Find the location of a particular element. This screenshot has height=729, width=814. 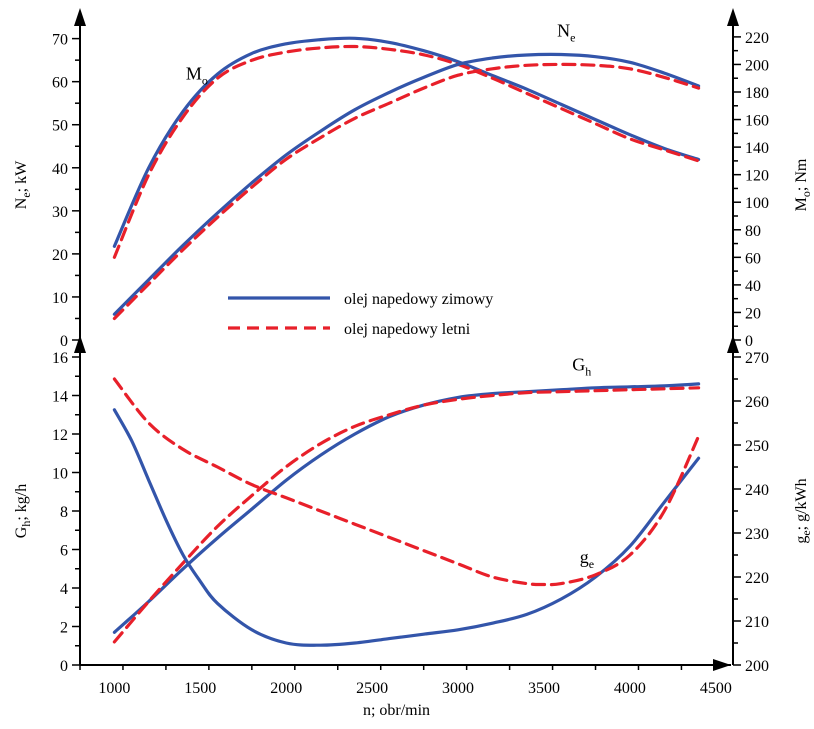

left-axis-title: Ne; kW is located at coordinates (23, 184).